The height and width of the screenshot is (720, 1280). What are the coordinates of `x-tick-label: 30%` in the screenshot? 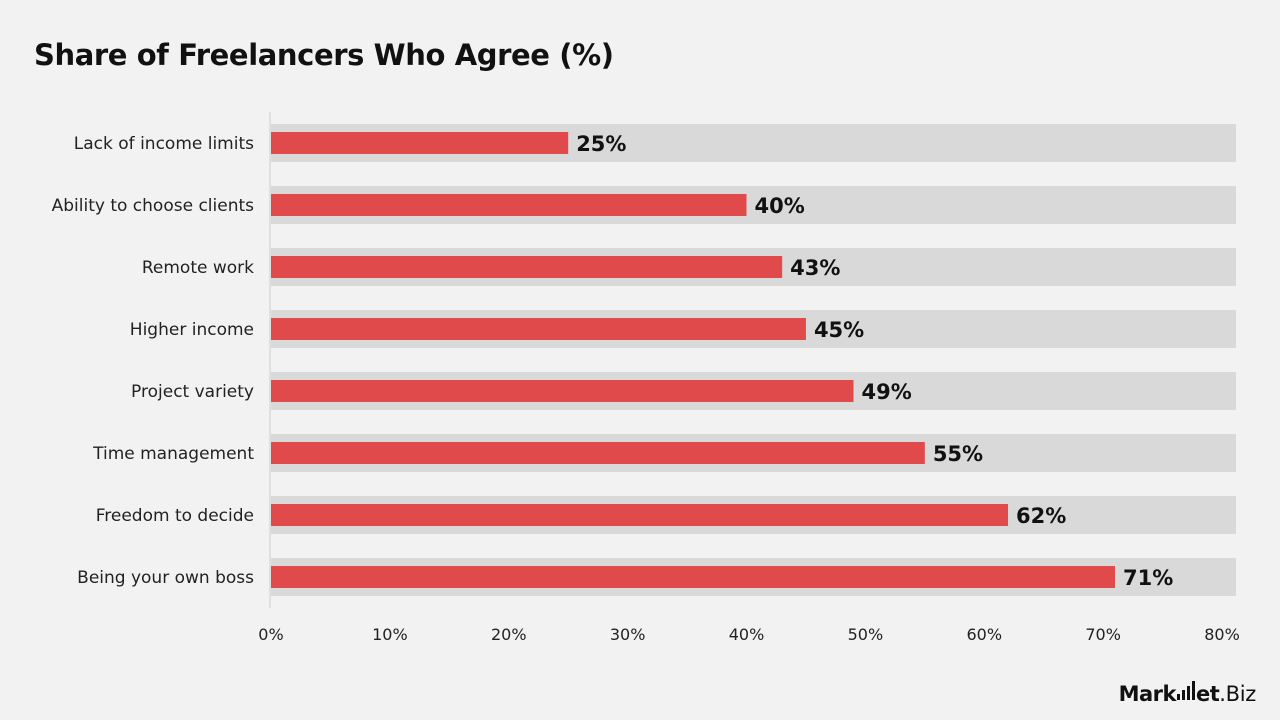 It's located at (628, 634).